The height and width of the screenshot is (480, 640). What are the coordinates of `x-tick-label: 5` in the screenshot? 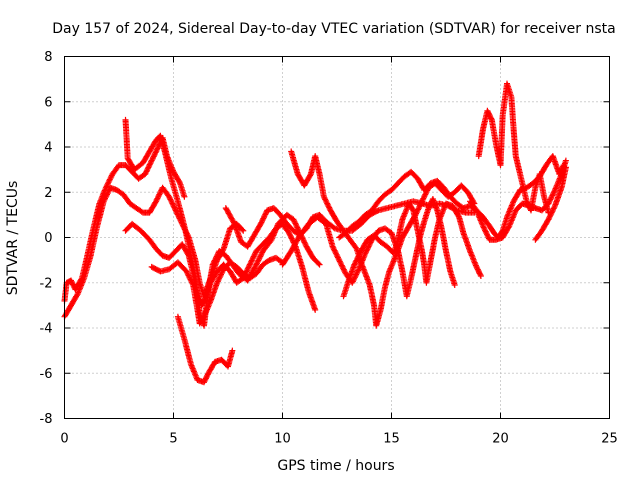 It's located at (173, 439).